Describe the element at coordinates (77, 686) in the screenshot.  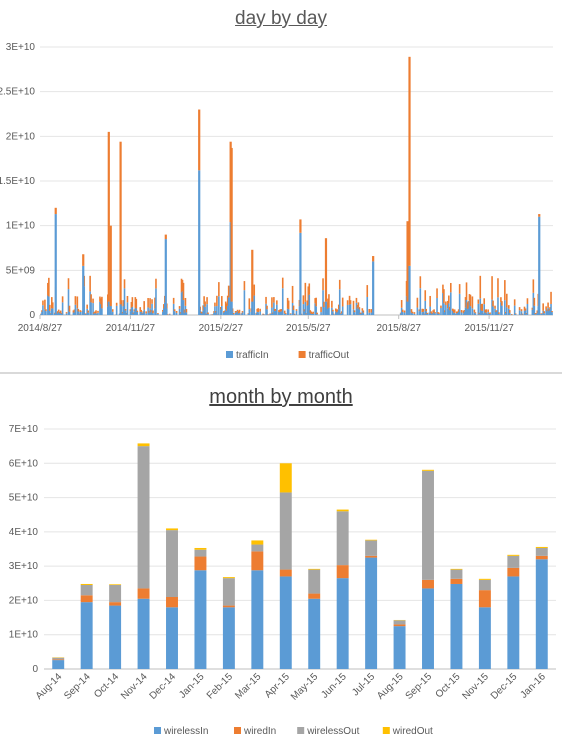
I see `x-tick-label: Sep-14` at that location.